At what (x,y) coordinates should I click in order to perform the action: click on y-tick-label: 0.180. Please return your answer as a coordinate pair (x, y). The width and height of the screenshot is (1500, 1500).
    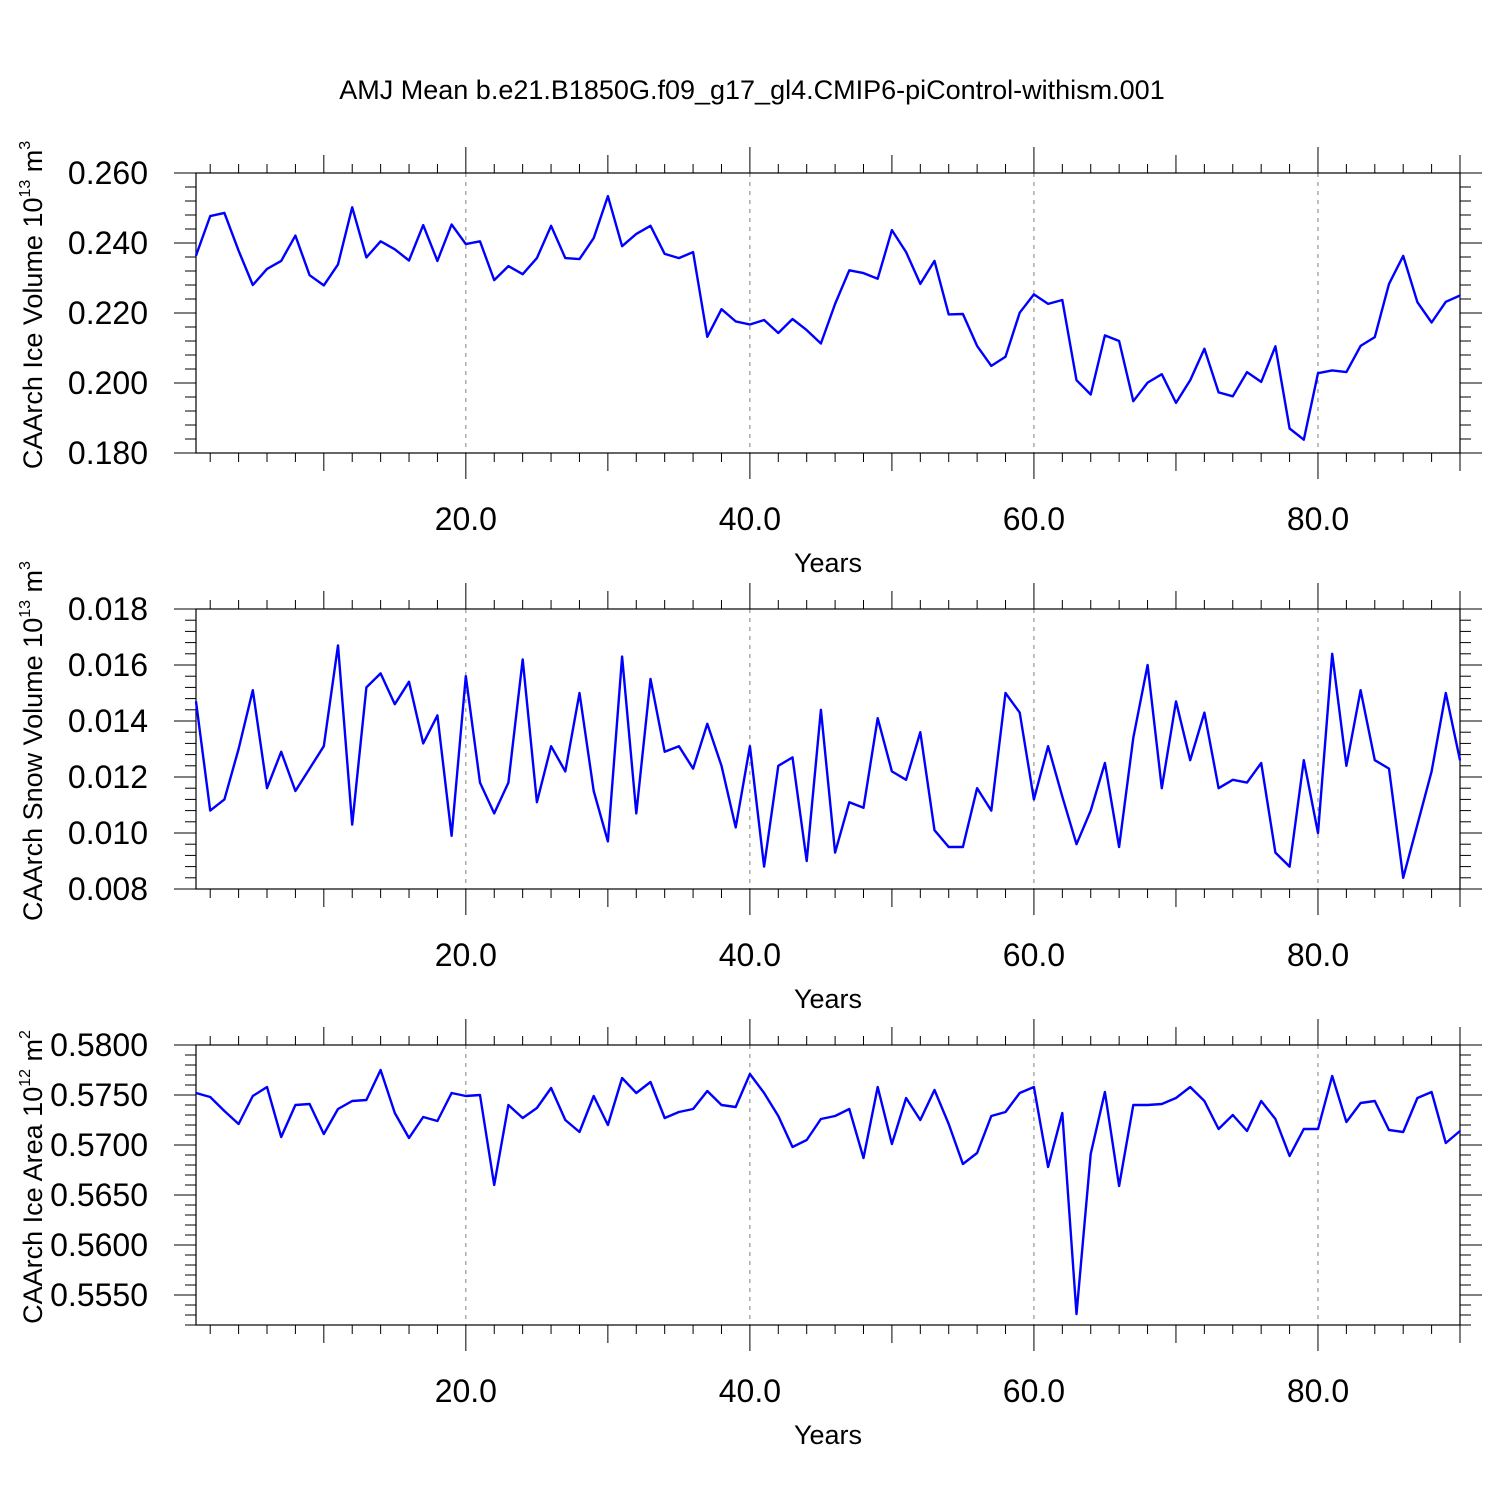
    Looking at the image, I should click on (108, 453).